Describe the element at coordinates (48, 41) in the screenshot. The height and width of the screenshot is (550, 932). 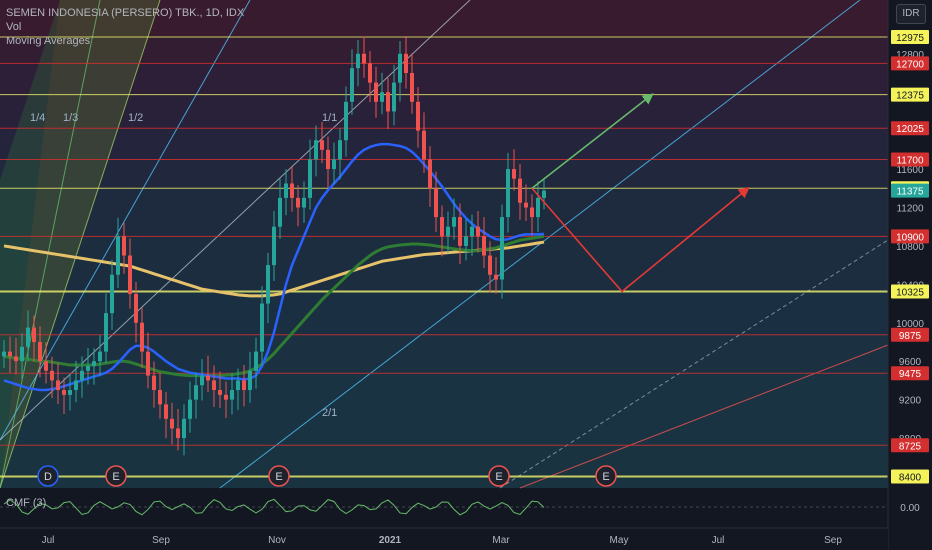
I see `moving-averages-legend: Moving Averages` at that location.